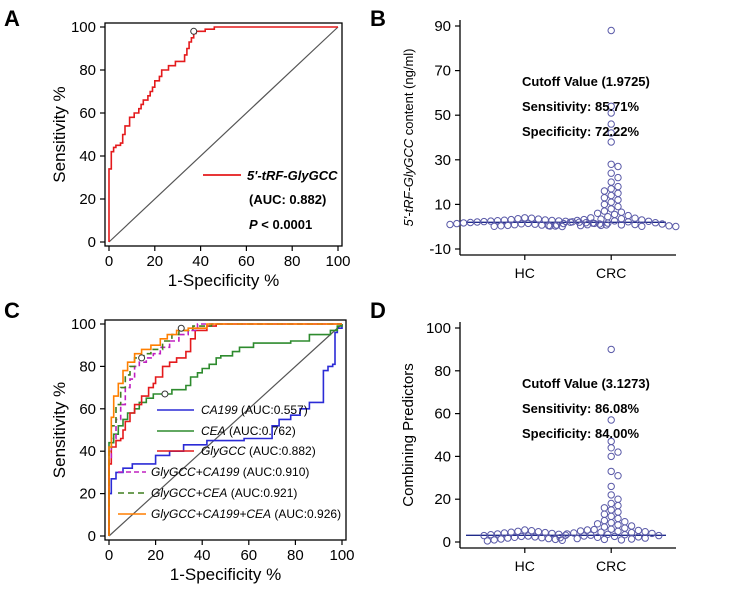  I want to click on x-tick-label: 60, so click(246, 261).